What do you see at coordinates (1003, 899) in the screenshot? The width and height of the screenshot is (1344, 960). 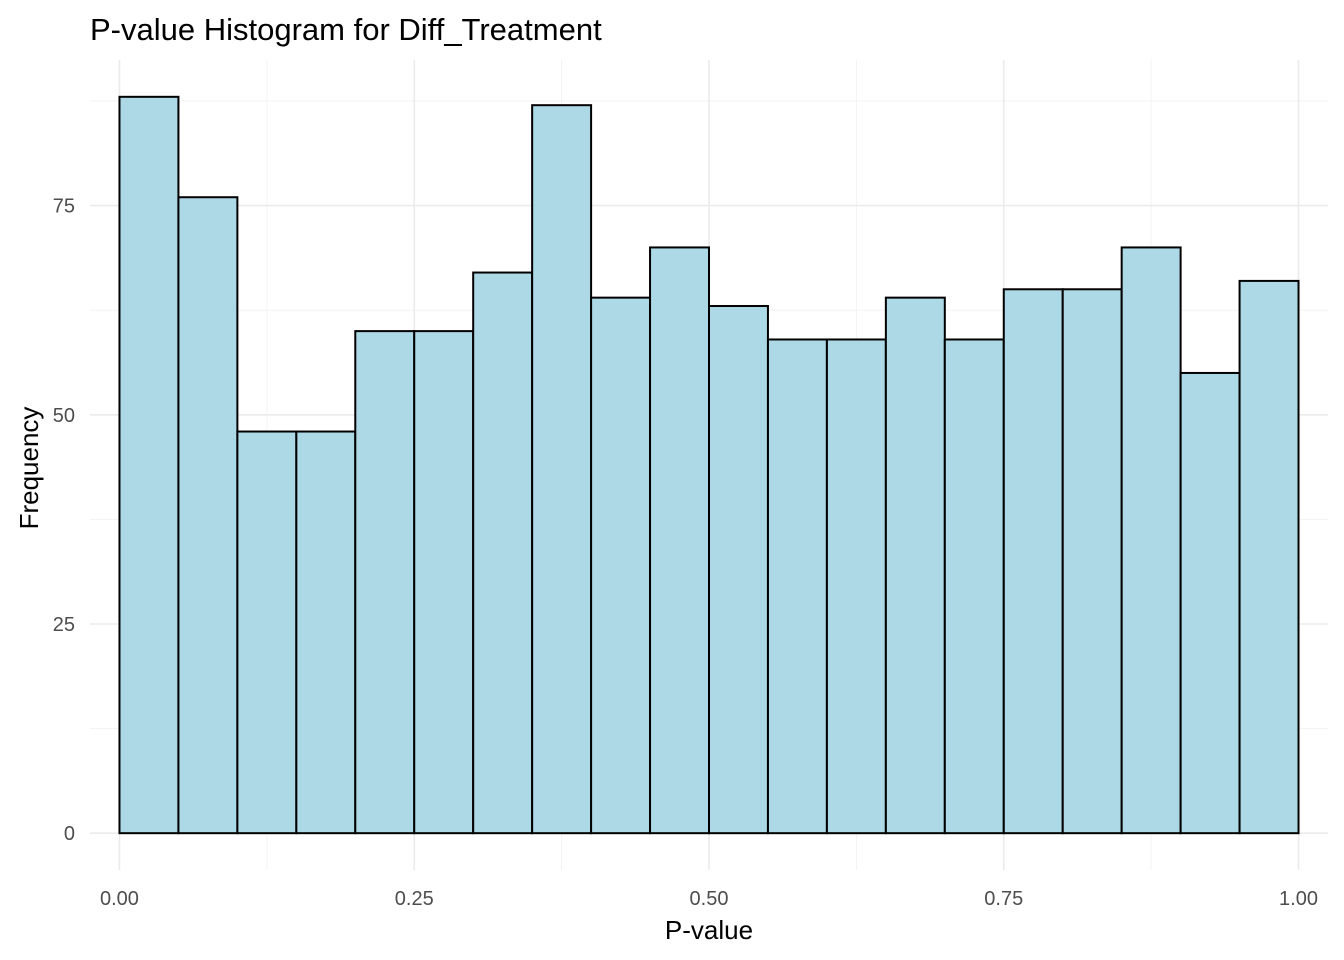 I see `x-tick-label: 0.75` at bounding box center [1003, 899].